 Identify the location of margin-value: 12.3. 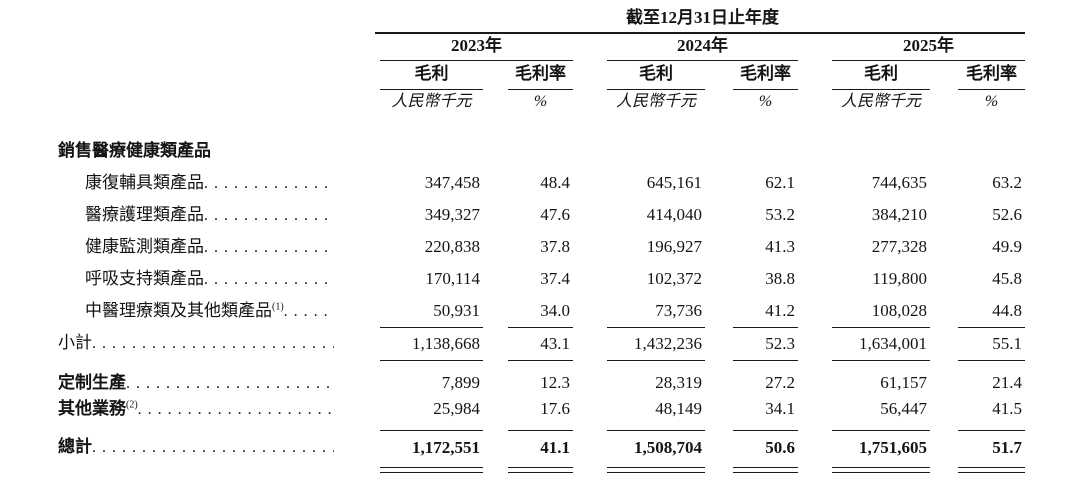
(555, 382).